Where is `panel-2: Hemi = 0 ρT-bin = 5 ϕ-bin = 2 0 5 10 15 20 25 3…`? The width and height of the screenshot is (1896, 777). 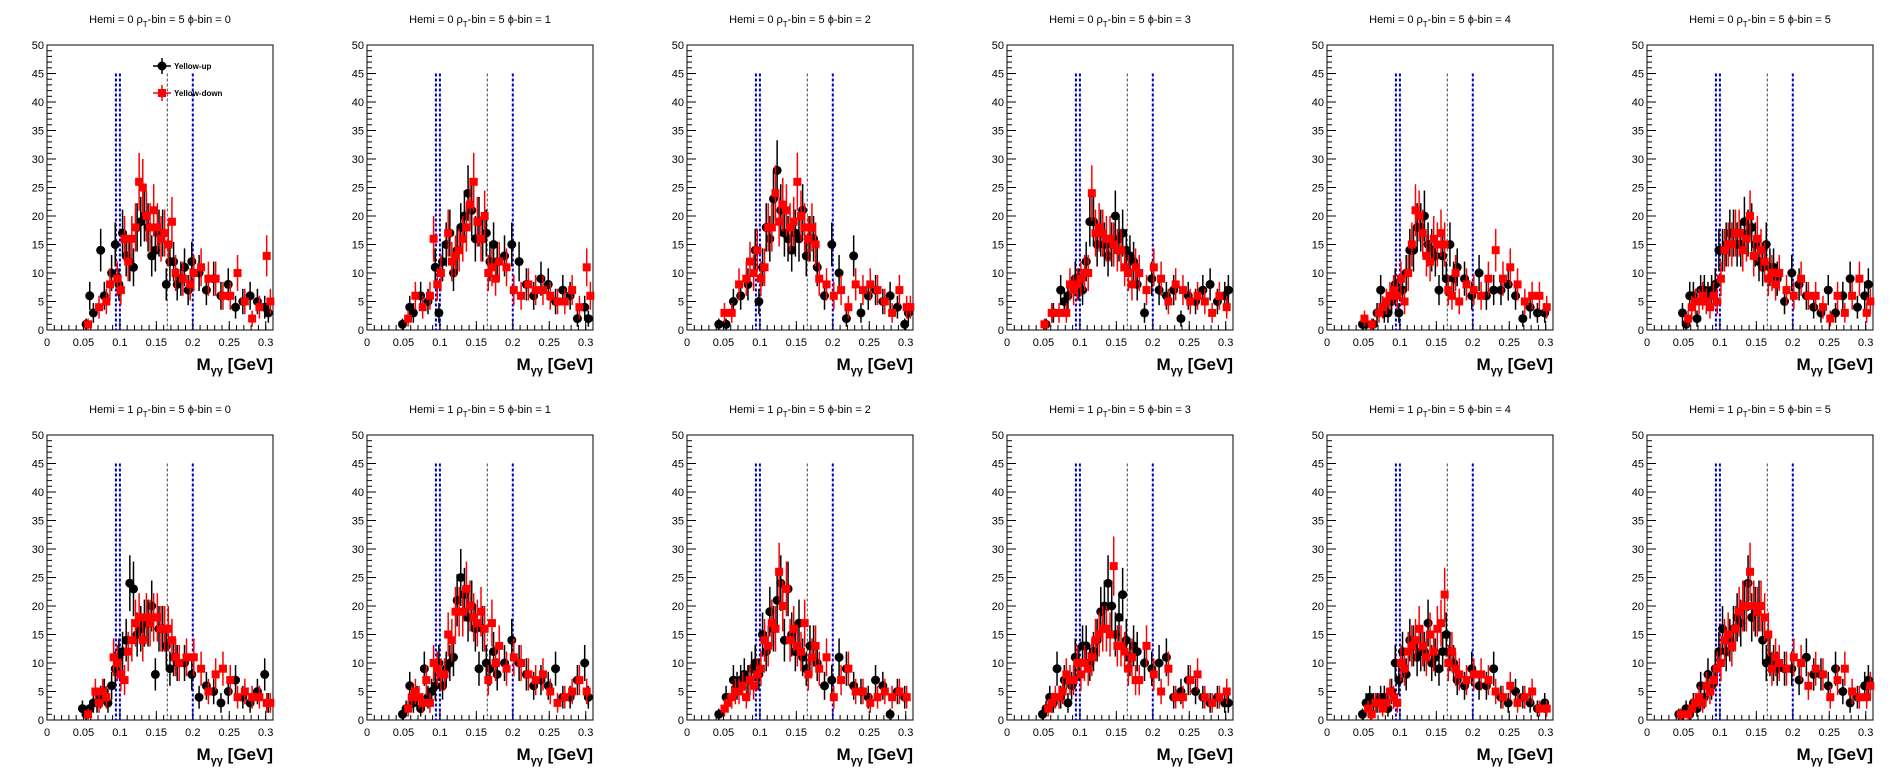 panel-2: Hemi = 0 ρT-bin = 5 ϕ-bin = 2 0 5 10 15 20 25 3… is located at coordinates (793, 195).